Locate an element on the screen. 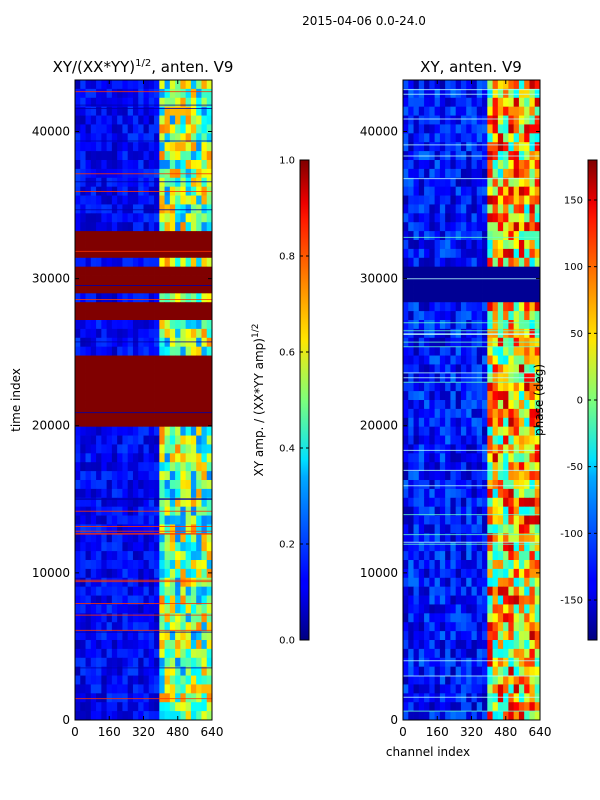  colorbar-tick-label: 0.8 is located at coordinates (287, 257).